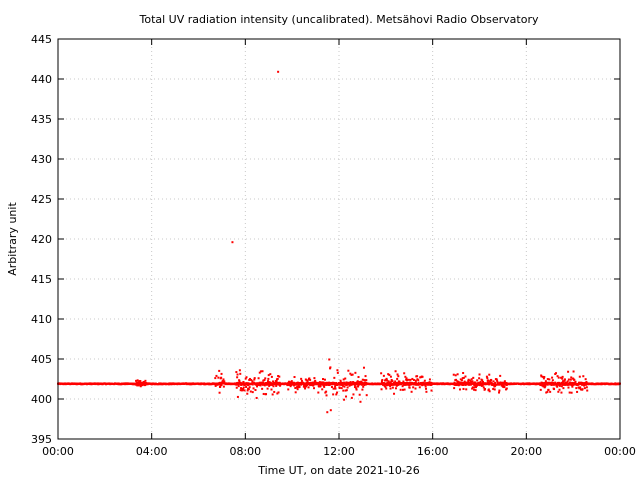 Image resolution: width=640 pixels, height=480 pixels. What do you see at coordinates (41, 399) in the screenshot?
I see `y-tick-label: 400` at bounding box center [41, 399].